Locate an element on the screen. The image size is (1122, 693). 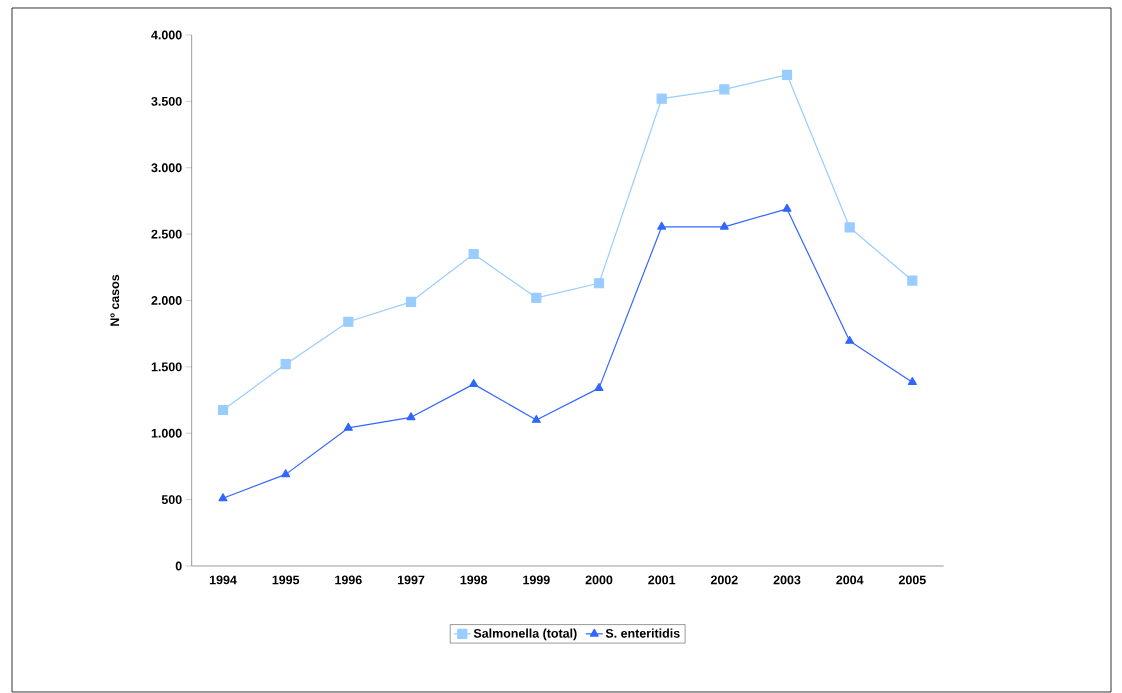
y-tick-label: 0 is located at coordinates (178, 566).